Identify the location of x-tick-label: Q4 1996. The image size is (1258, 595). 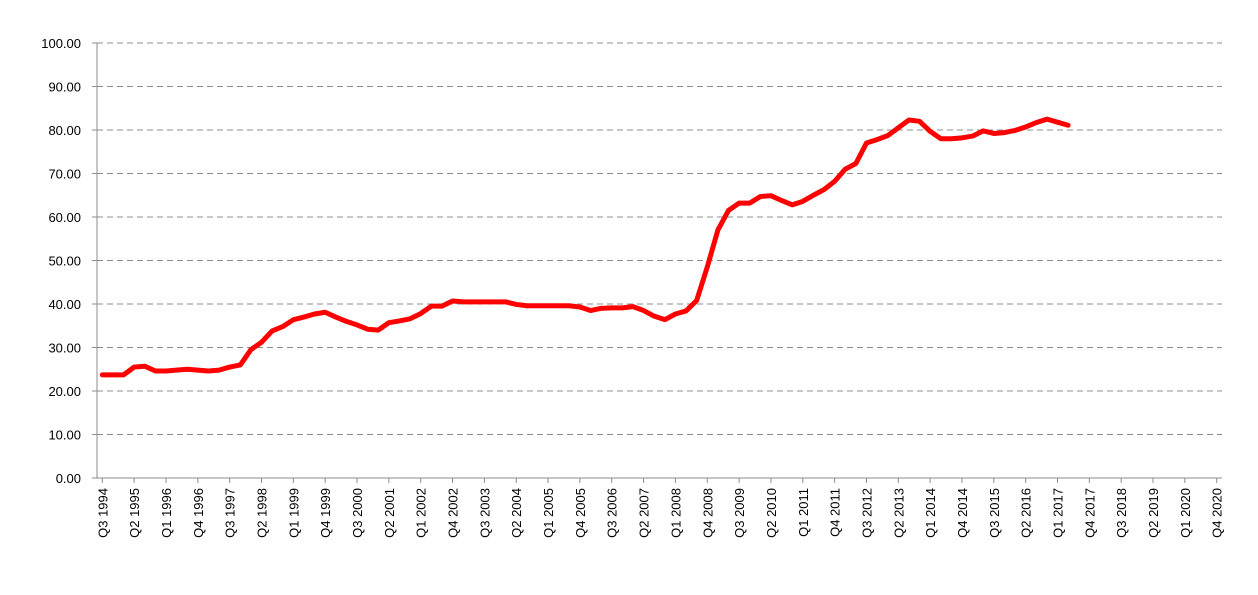
(198, 513).